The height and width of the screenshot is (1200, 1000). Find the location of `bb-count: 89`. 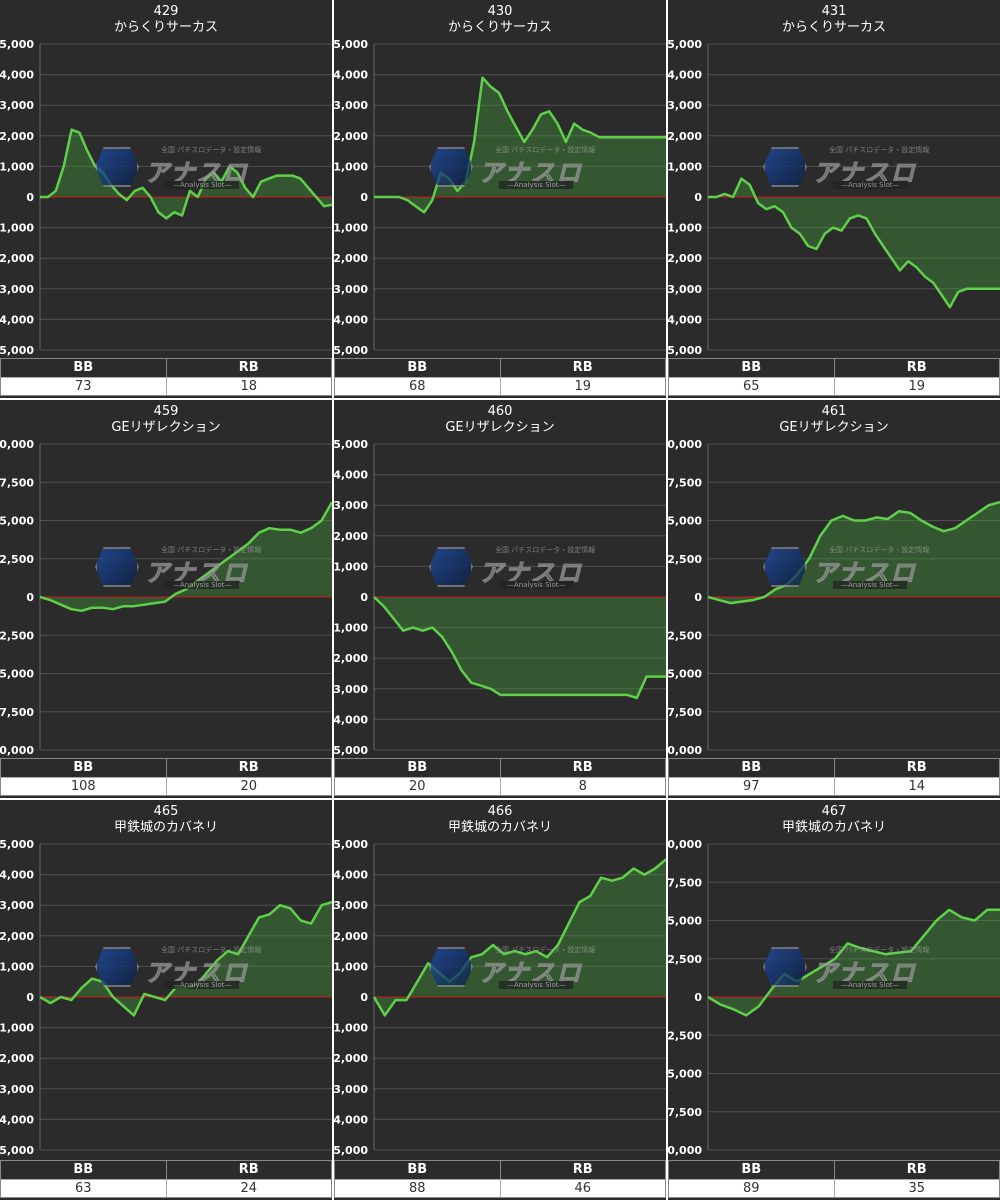

bb-count: 89 is located at coordinates (752, 1188).